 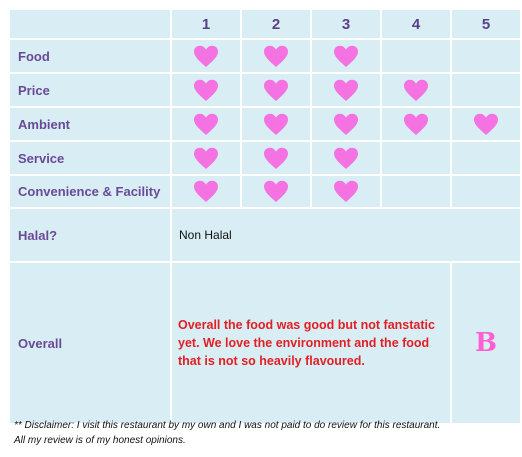 I want to click on header-col-5: 5, so click(x=486, y=24).